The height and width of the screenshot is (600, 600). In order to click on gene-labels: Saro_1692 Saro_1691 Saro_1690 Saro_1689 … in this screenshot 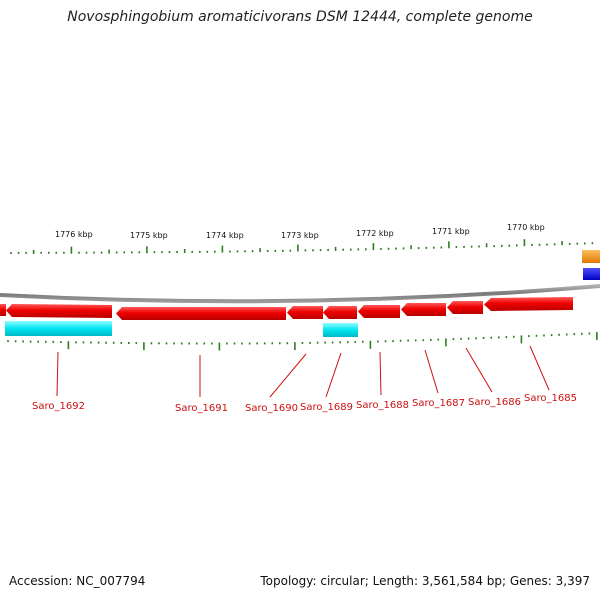, I will do `click(304, 403)`.